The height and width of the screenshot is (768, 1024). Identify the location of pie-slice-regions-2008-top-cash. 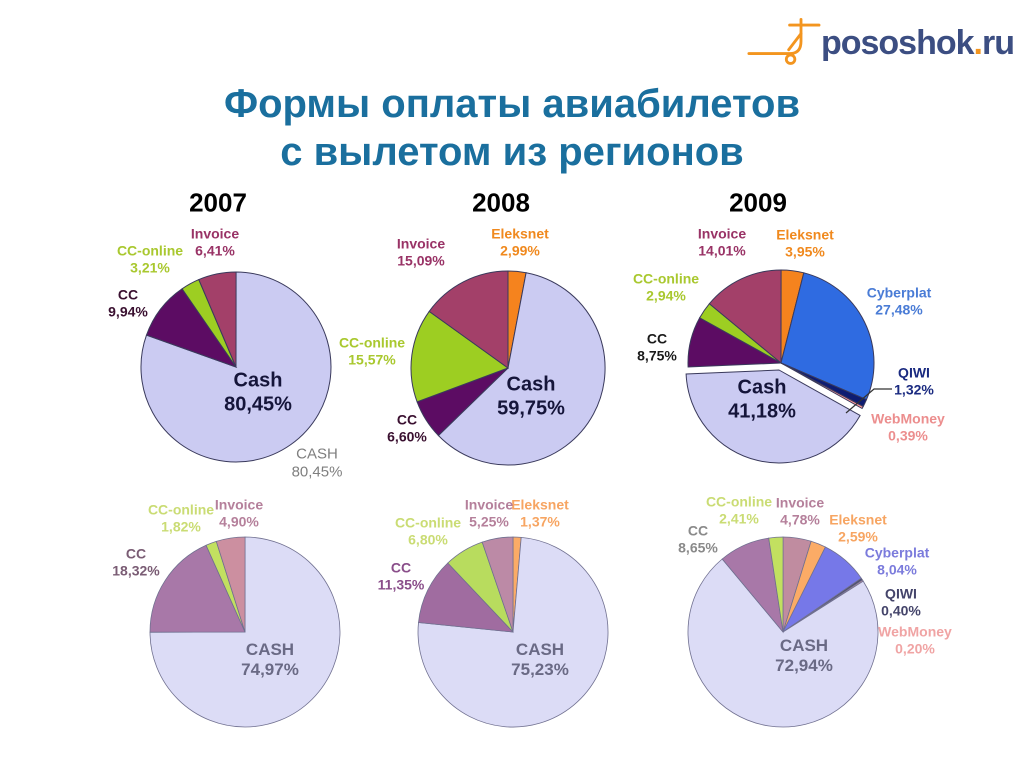
(521, 369).